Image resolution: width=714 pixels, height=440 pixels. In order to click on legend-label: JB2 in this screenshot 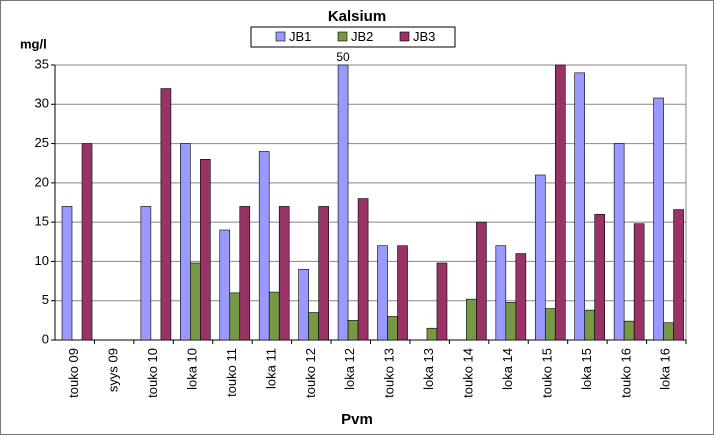, I will do `click(362, 36)`.